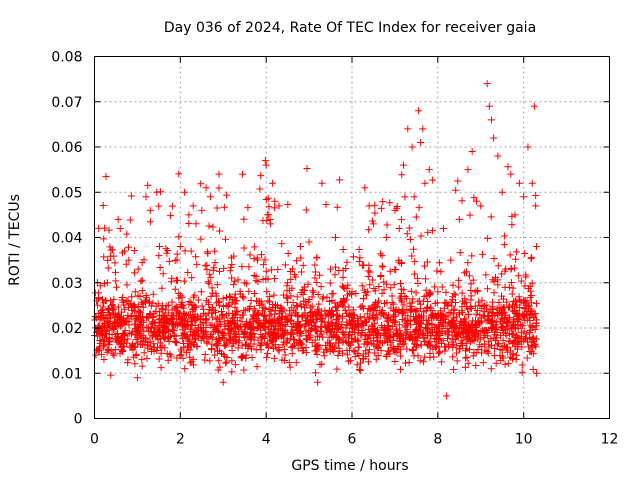  What do you see at coordinates (66, 374) in the screenshot?
I see `y-tick-label: 0.01` at bounding box center [66, 374].